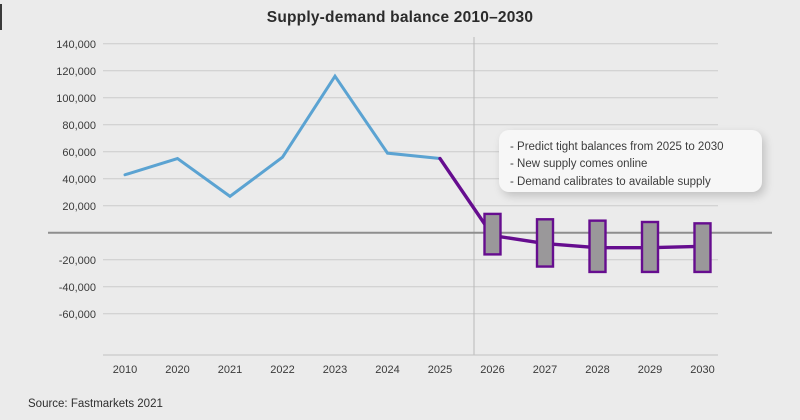 The height and width of the screenshot is (420, 800). I want to click on annotation-line: - New supply comes online, so click(579, 164).